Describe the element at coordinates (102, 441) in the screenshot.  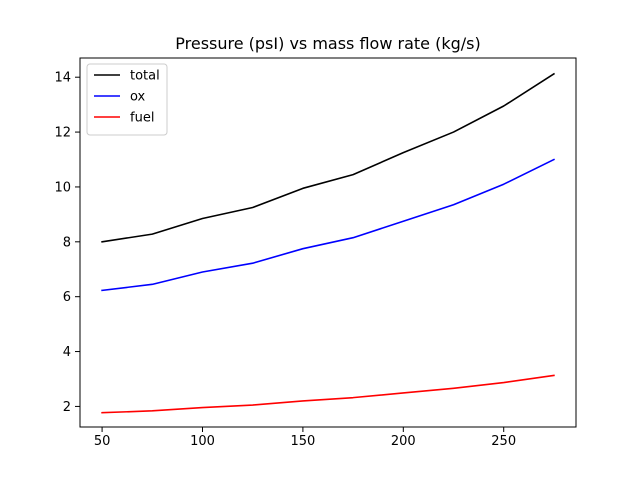
I see `x-tick-label: 50` at that location.